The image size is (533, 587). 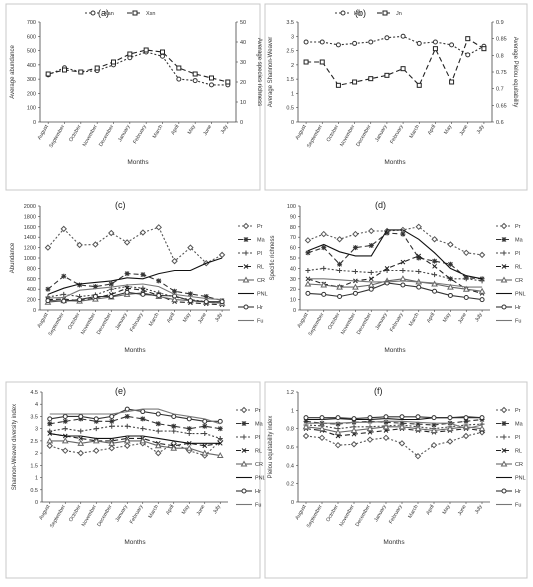 What do you see at coordinates (519, 281) in the screenshot?
I see `panel-d-legend-label: CR` at bounding box center [519, 281].